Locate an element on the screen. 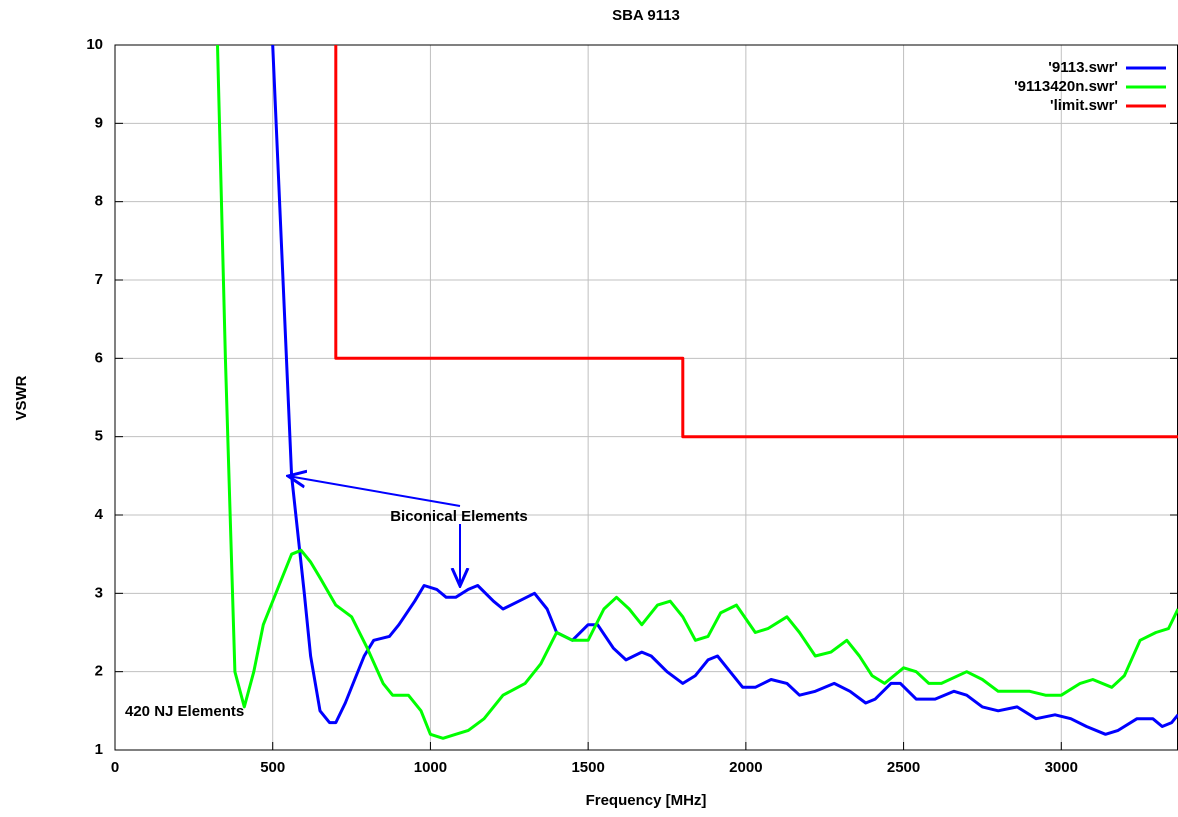  y-tick-label: 6 is located at coordinates (99, 357).